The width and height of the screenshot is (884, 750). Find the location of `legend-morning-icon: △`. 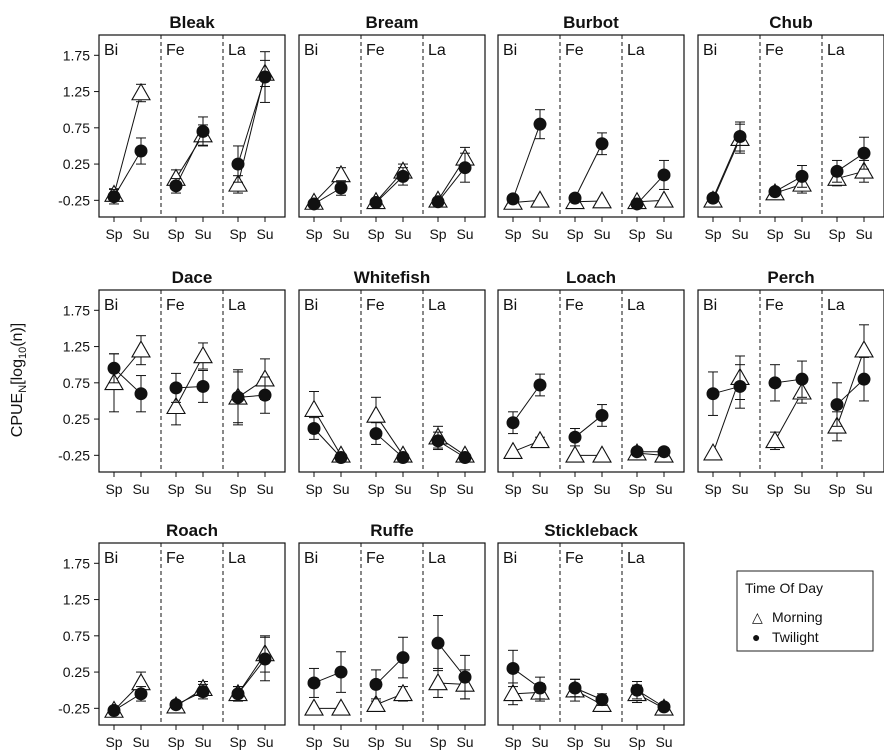

legend-morning-icon: △ is located at coordinates (757, 617).